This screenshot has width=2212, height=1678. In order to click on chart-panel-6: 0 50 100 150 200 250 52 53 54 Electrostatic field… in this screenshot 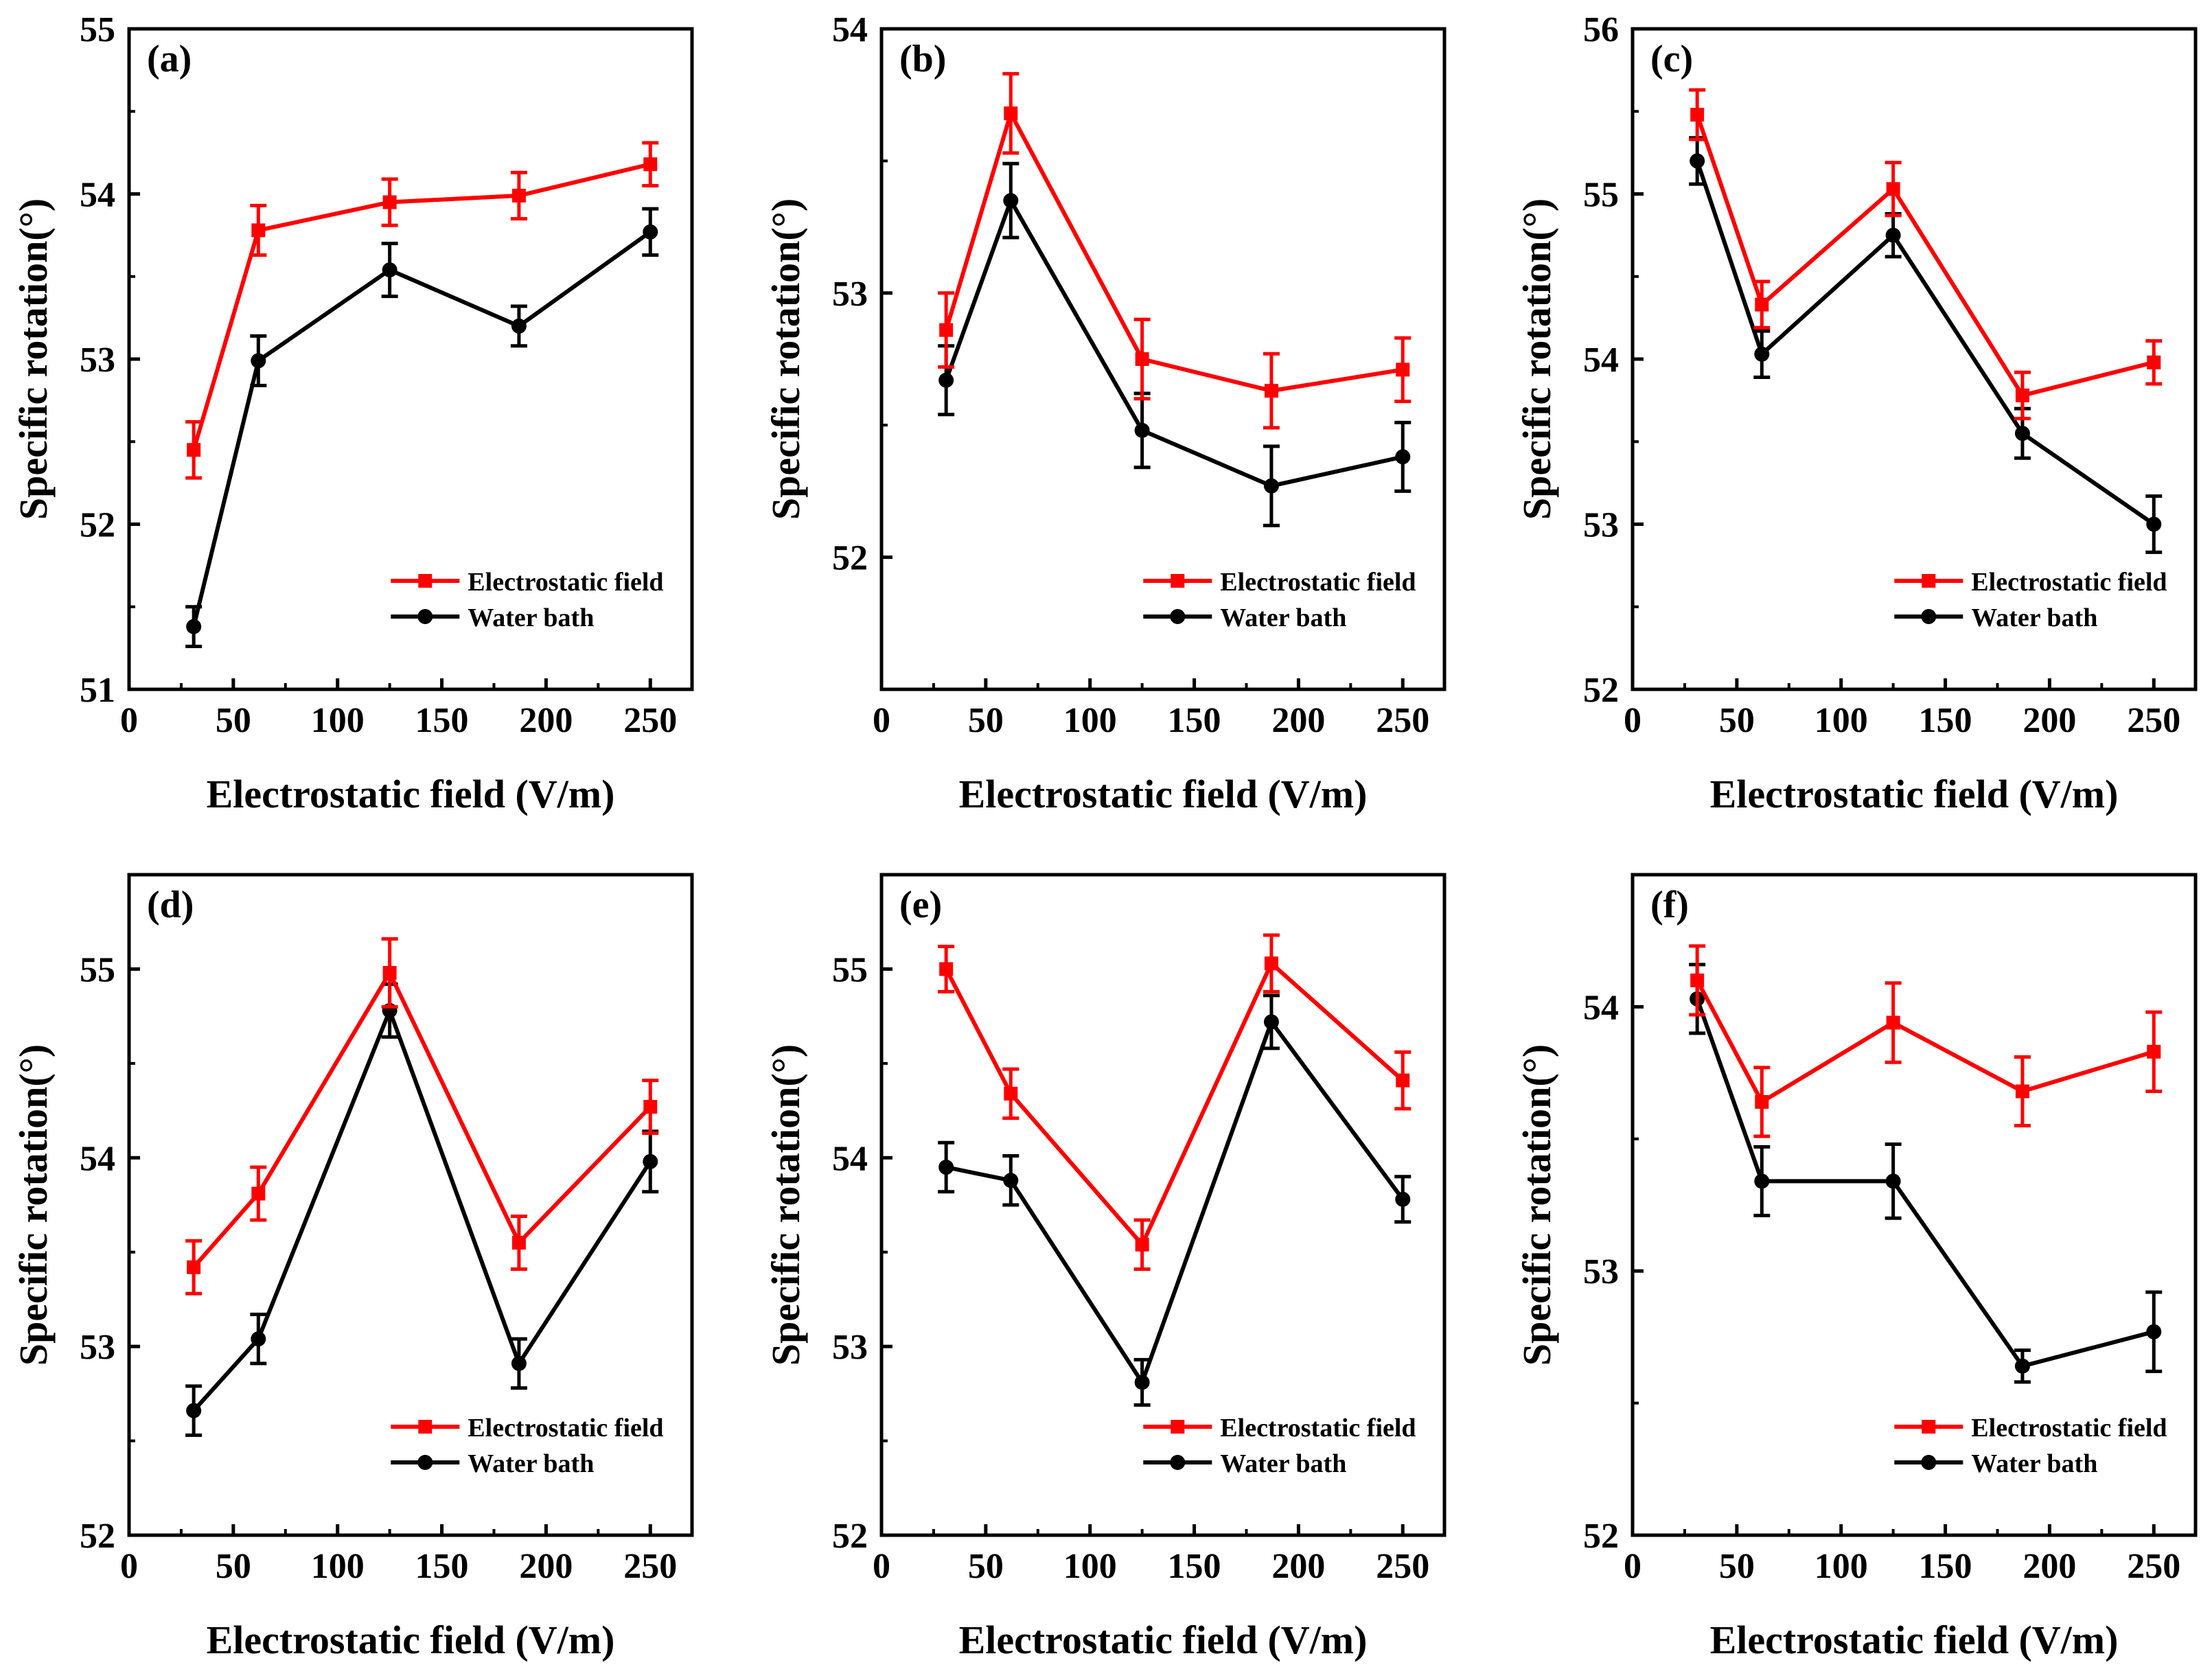, I will do `click(1856, 1267)`.